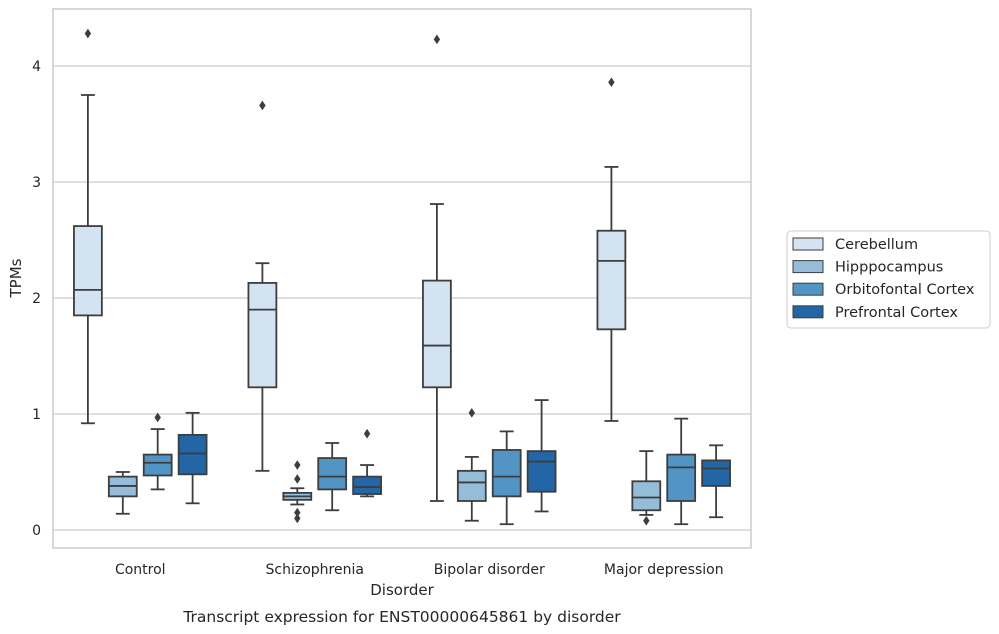 This screenshot has height=634, width=999. I want to click on y-axis-label: TPMs, so click(16, 278).